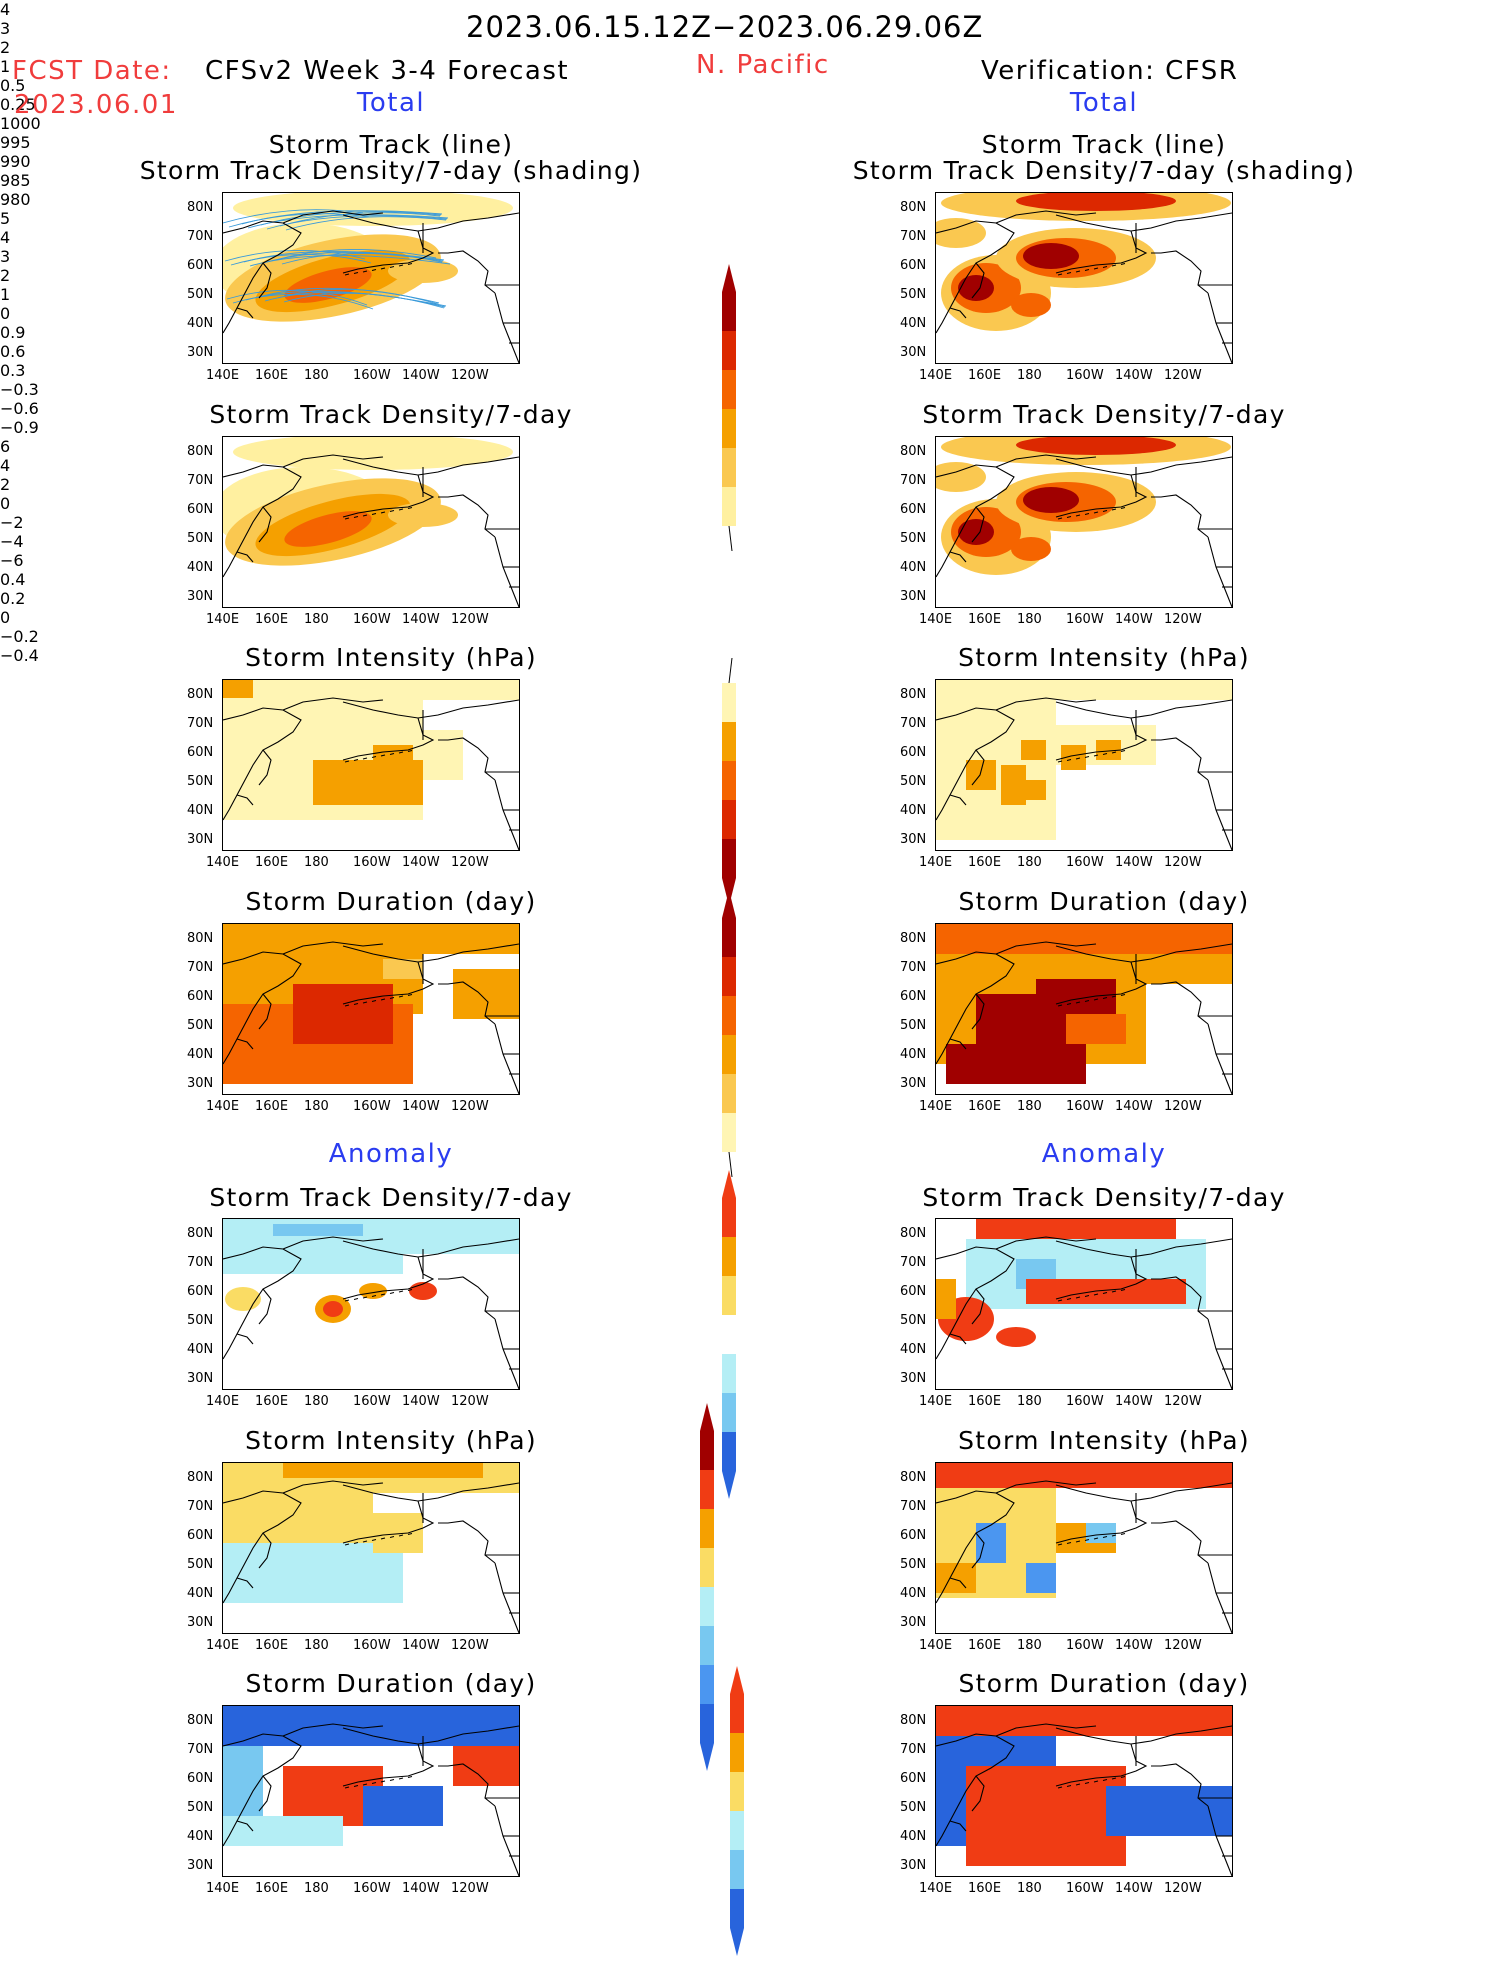  Describe the element at coordinates (15, 161) in the screenshot. I see `colorbar-label: 990` at that location.